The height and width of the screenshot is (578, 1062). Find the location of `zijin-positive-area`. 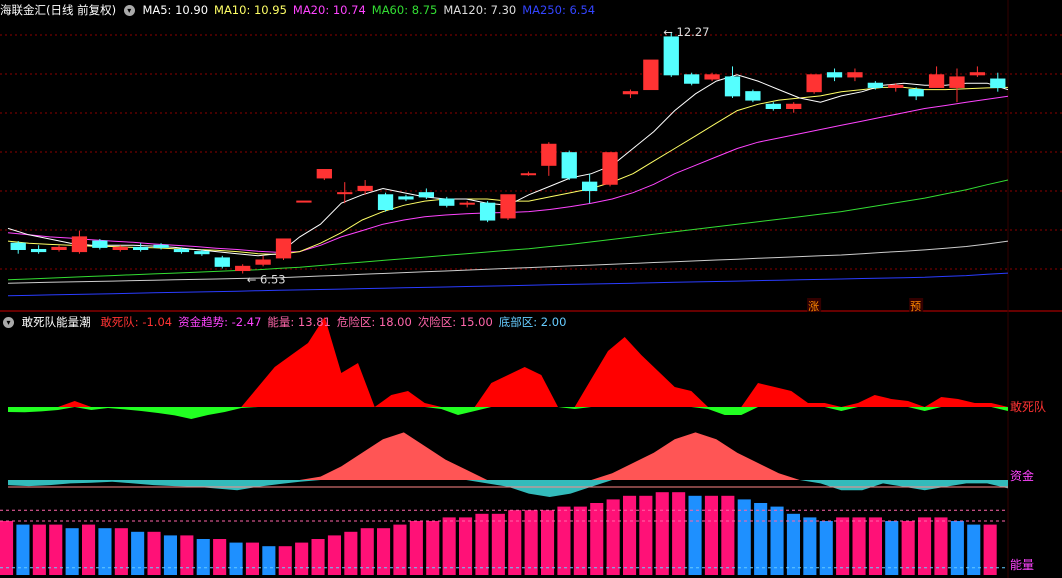

zijin-positive-area is located at coordinates (508, 456).